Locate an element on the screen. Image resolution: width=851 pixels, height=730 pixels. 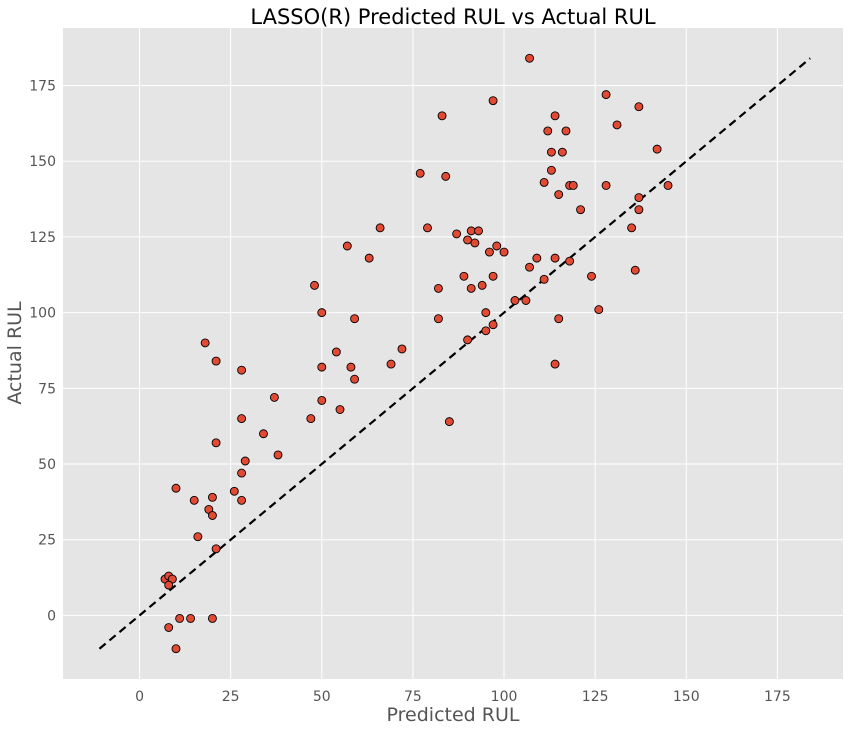
x-tick-label: 175 is located at coordinates (777, 697).